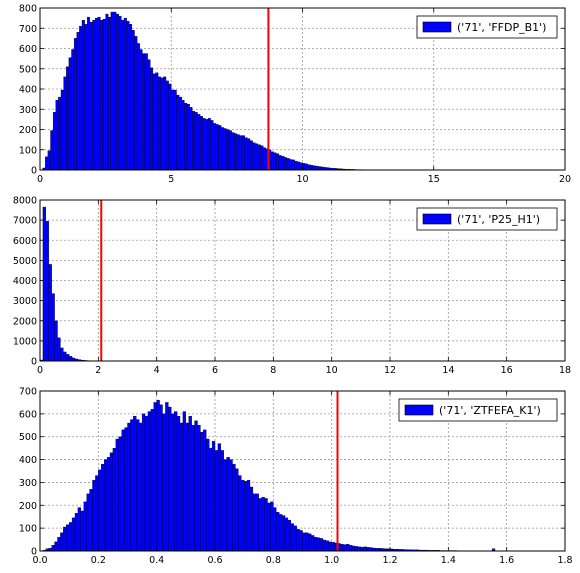 The image size is (580, 573). Describe the element at coordinates (331, 560) in the screenshot. I see `x-tick-label: 1.0` at that location.